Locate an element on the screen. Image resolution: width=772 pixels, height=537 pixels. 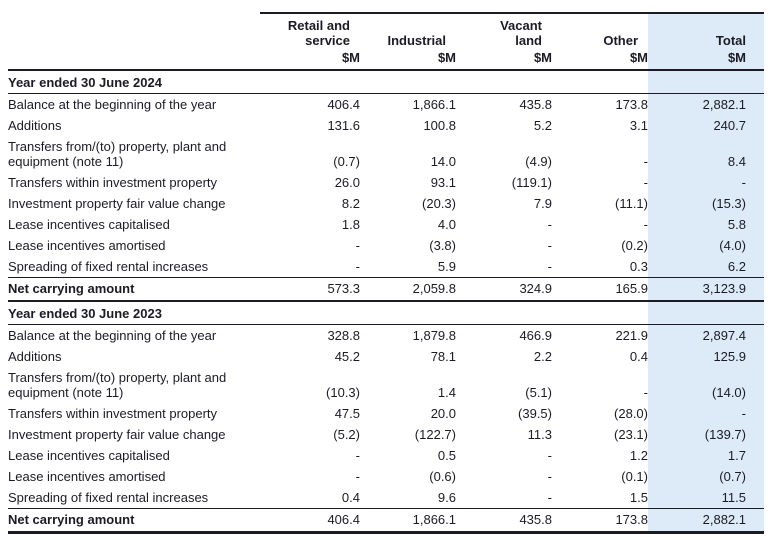
cell-value: 11.3 is located at coordinates (539, 434).